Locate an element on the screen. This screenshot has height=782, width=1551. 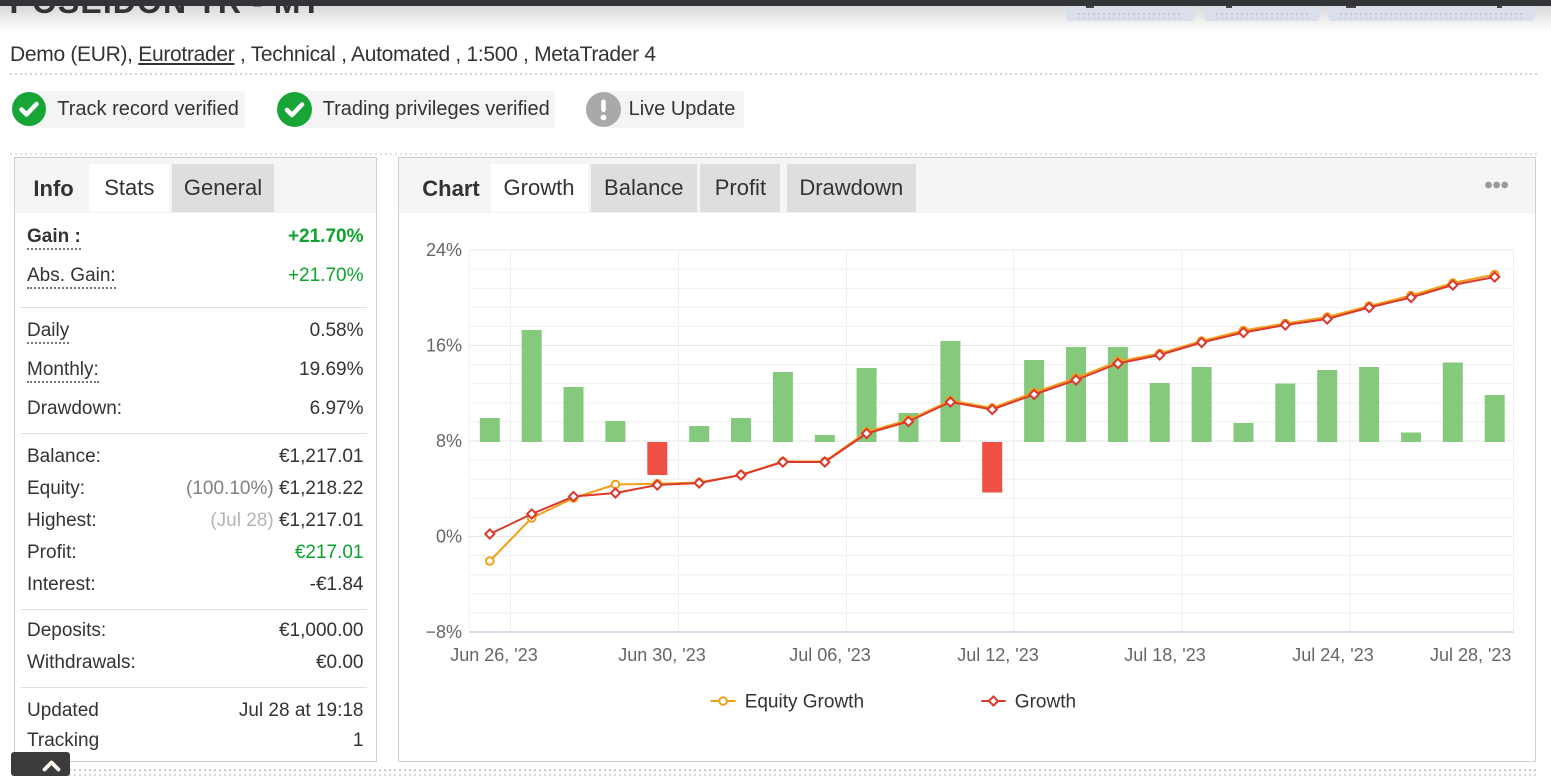
svg-text: Jun 30, '23 is located at coordinates (662, 655).